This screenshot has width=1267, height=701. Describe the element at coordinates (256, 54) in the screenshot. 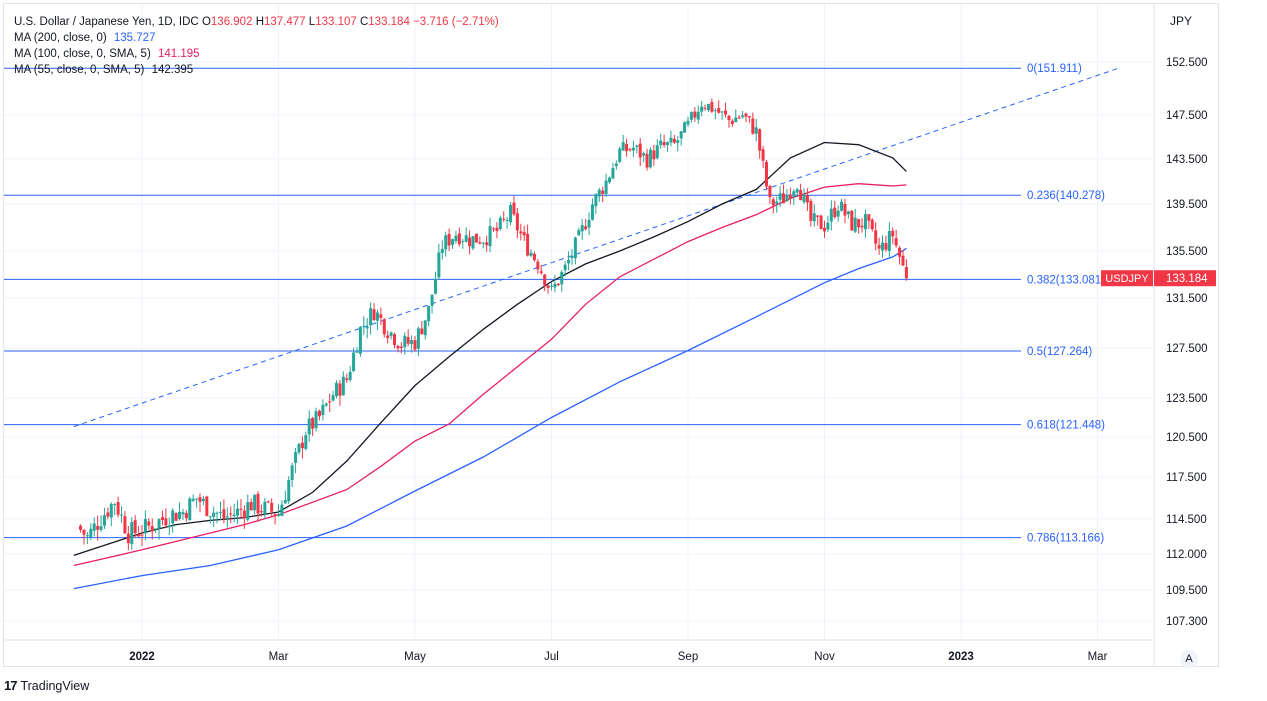

I see `legend-ma100-row: MA (100, close, 0, SMA, 5) 141.195` at that location.